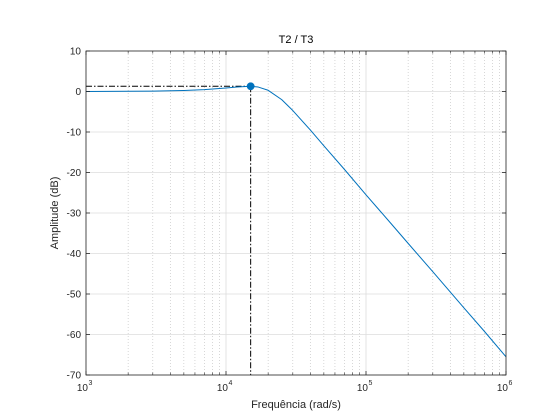 The image size is (560, 420). Describe the element at coordinates (295, 387) in the screenshot. I see `x-tick-labels: 10 3 10 4 10 5 10 6` at that location.